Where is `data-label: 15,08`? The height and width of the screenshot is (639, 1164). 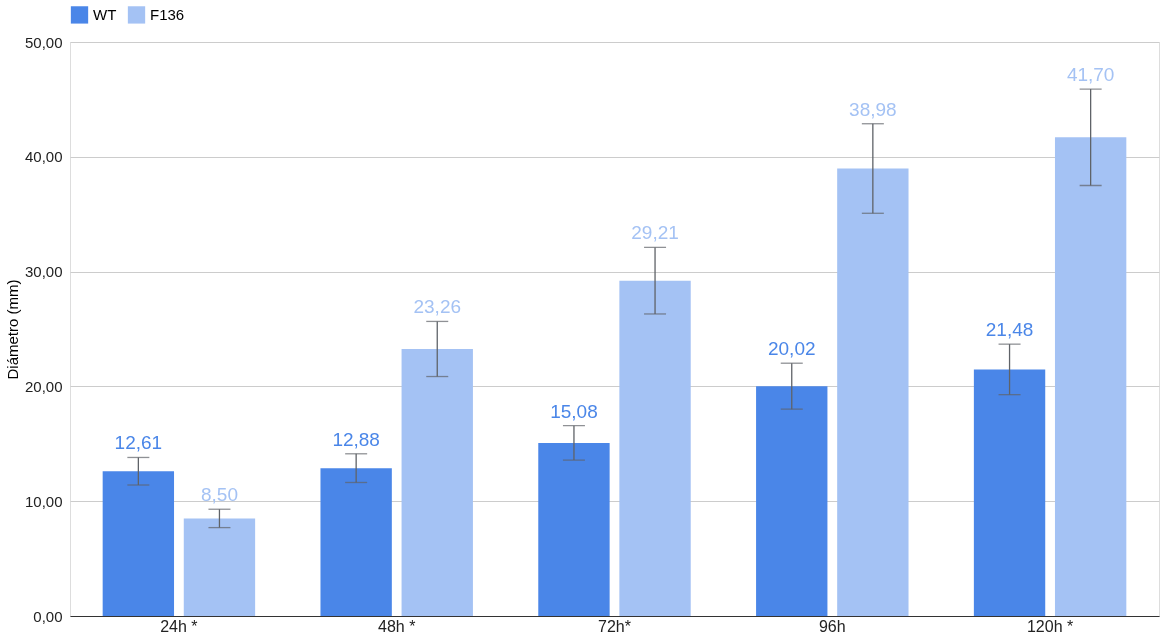 data-label: 15,08 is located at coordinates (574, 411).